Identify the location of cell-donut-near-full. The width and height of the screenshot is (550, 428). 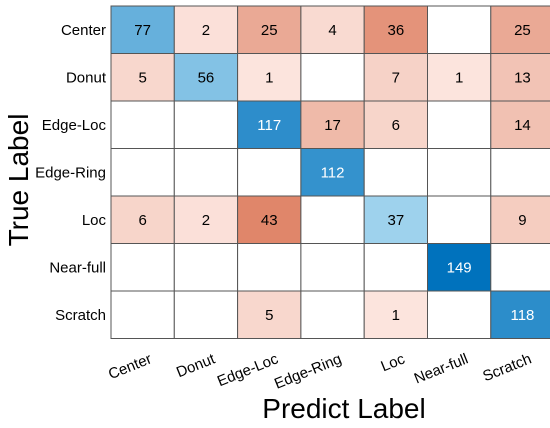
(459, 77).